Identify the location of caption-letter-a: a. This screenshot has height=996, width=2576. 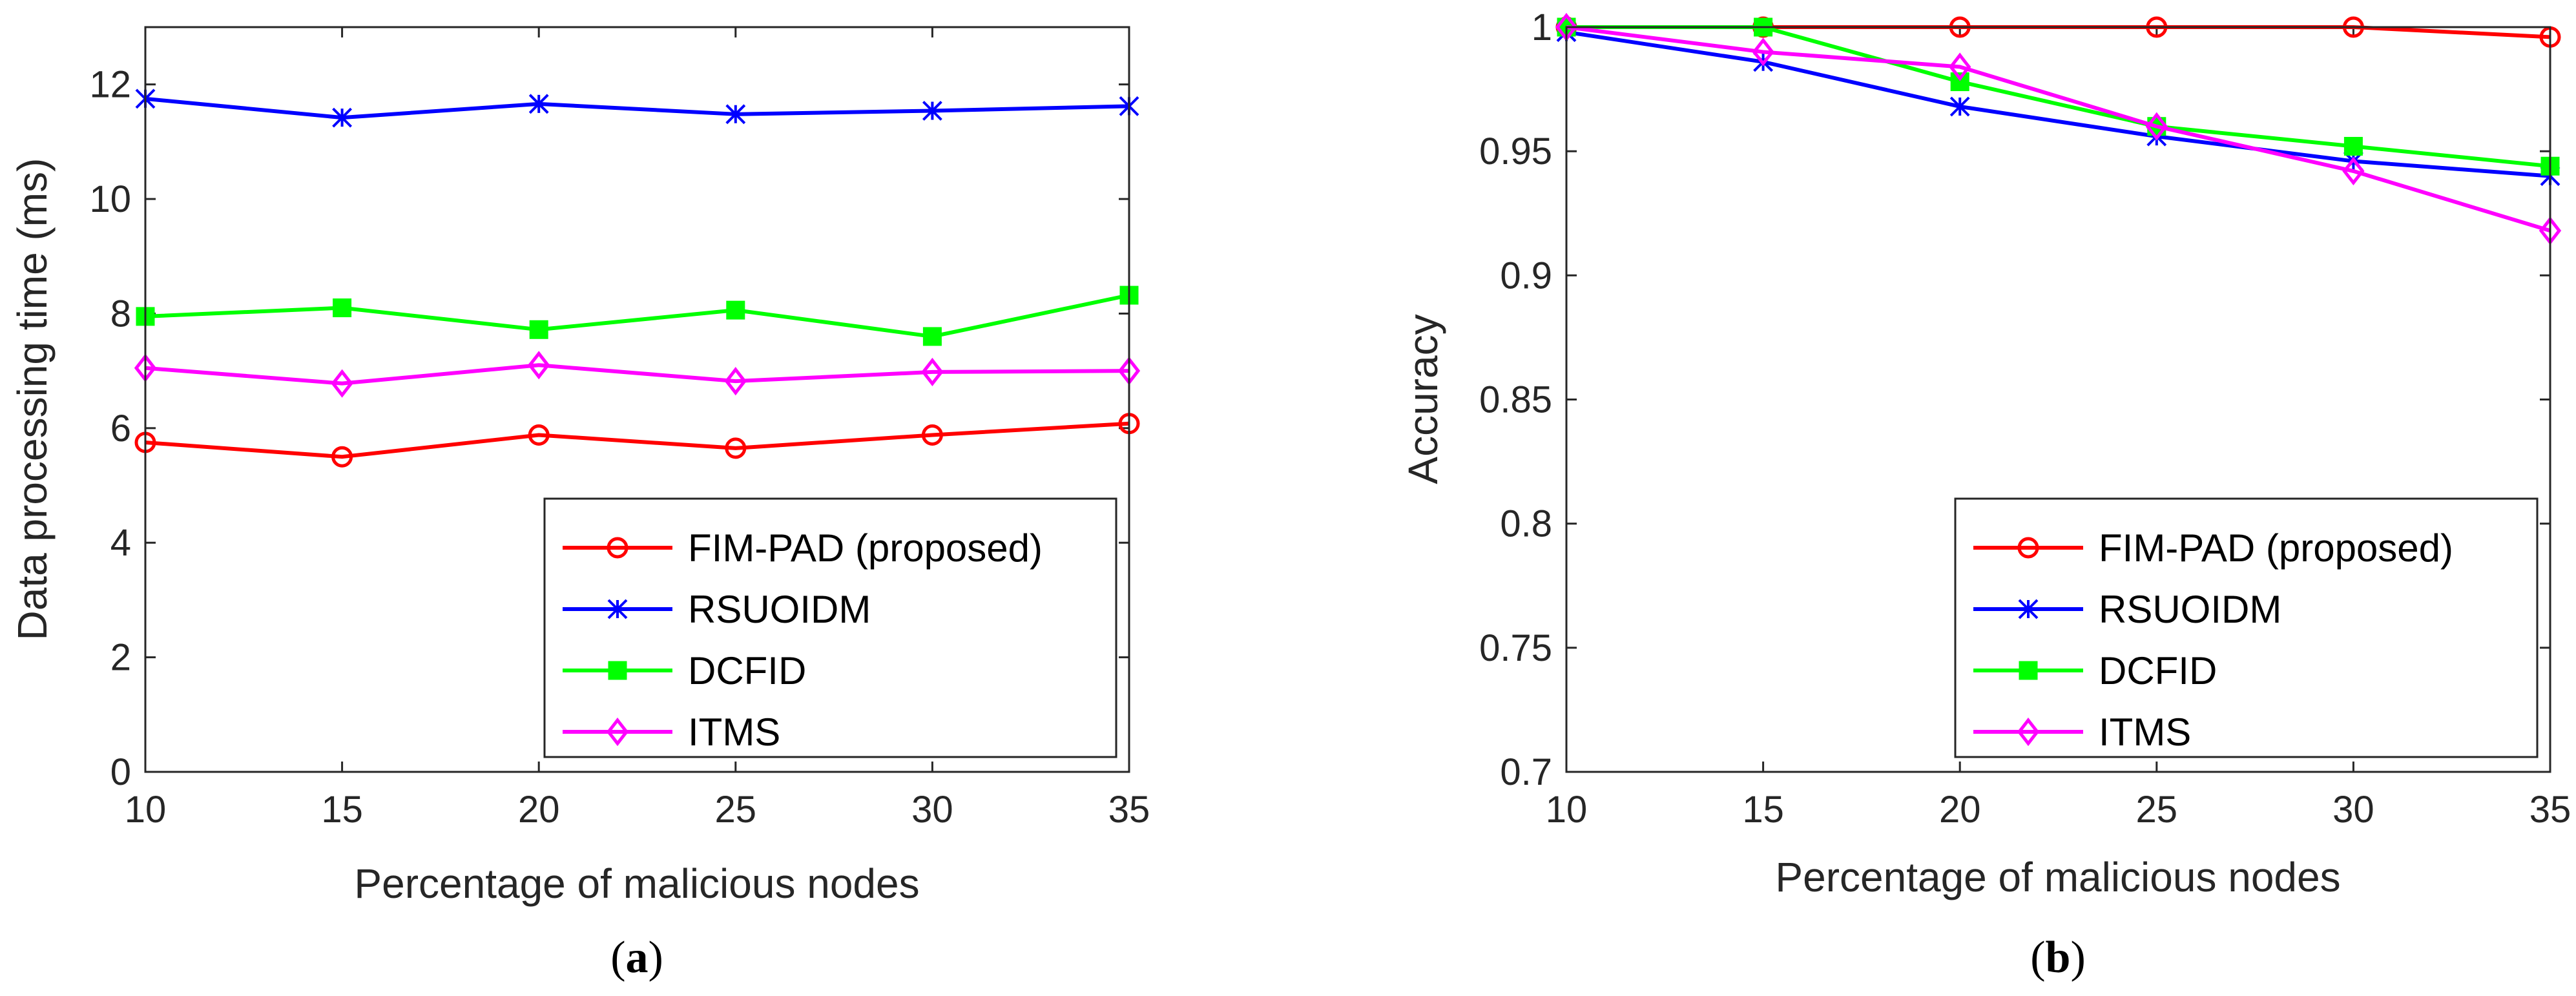
(637, 957).